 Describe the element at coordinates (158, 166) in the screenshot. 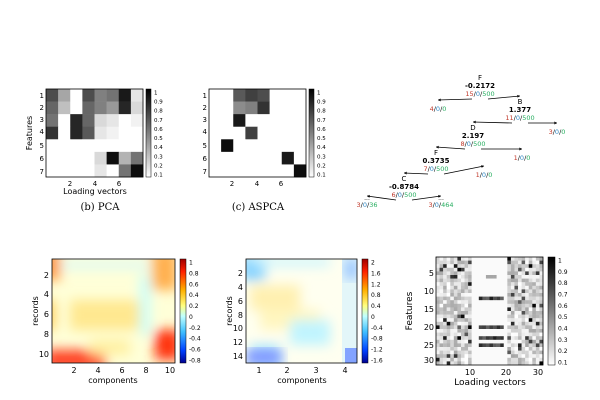

I see `panel-b-colorbar-label: 0.2` at that location.